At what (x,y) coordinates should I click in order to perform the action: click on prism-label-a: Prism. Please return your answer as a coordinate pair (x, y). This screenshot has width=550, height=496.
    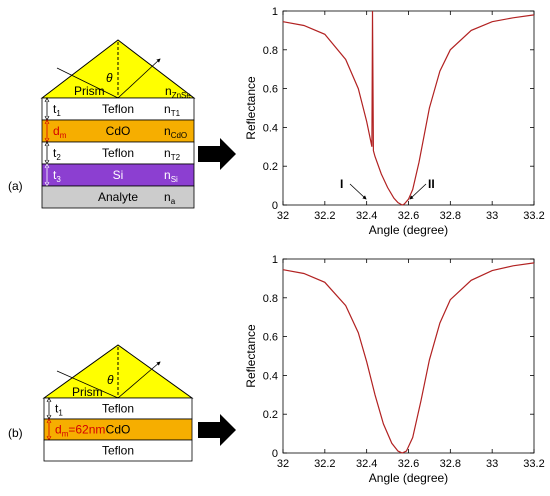
    Looking at the image, I should click on (89, 91).